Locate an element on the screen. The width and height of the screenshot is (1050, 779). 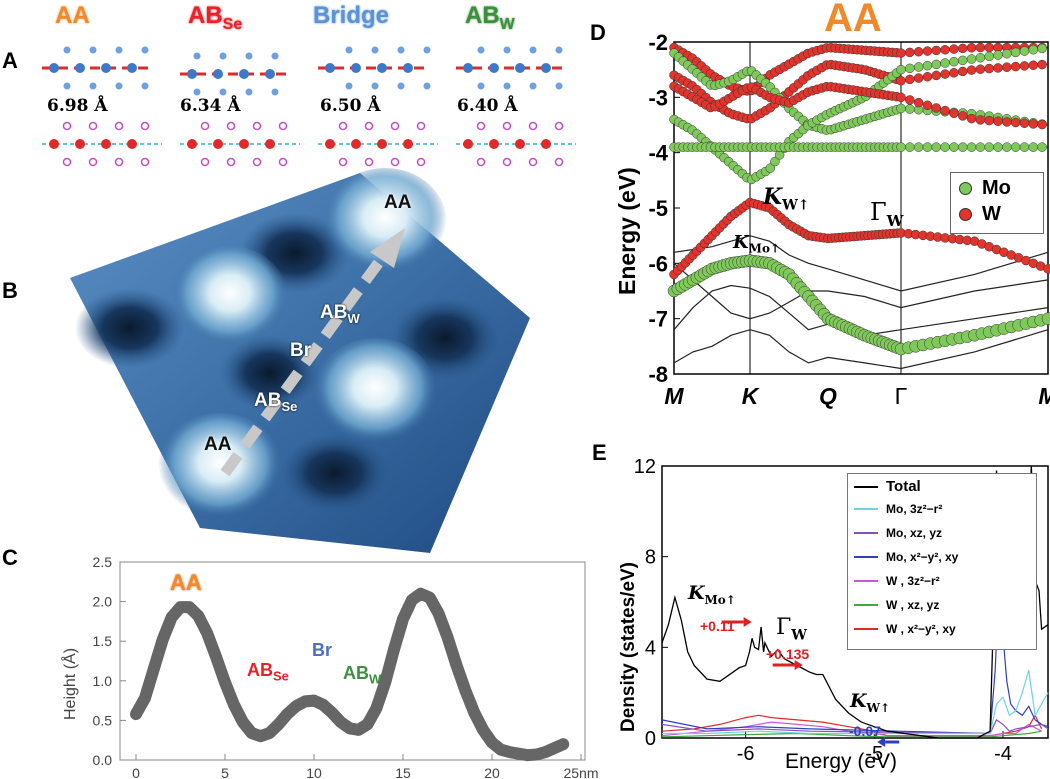
x-tick-label: -6 is located at coordinates (746, 754).